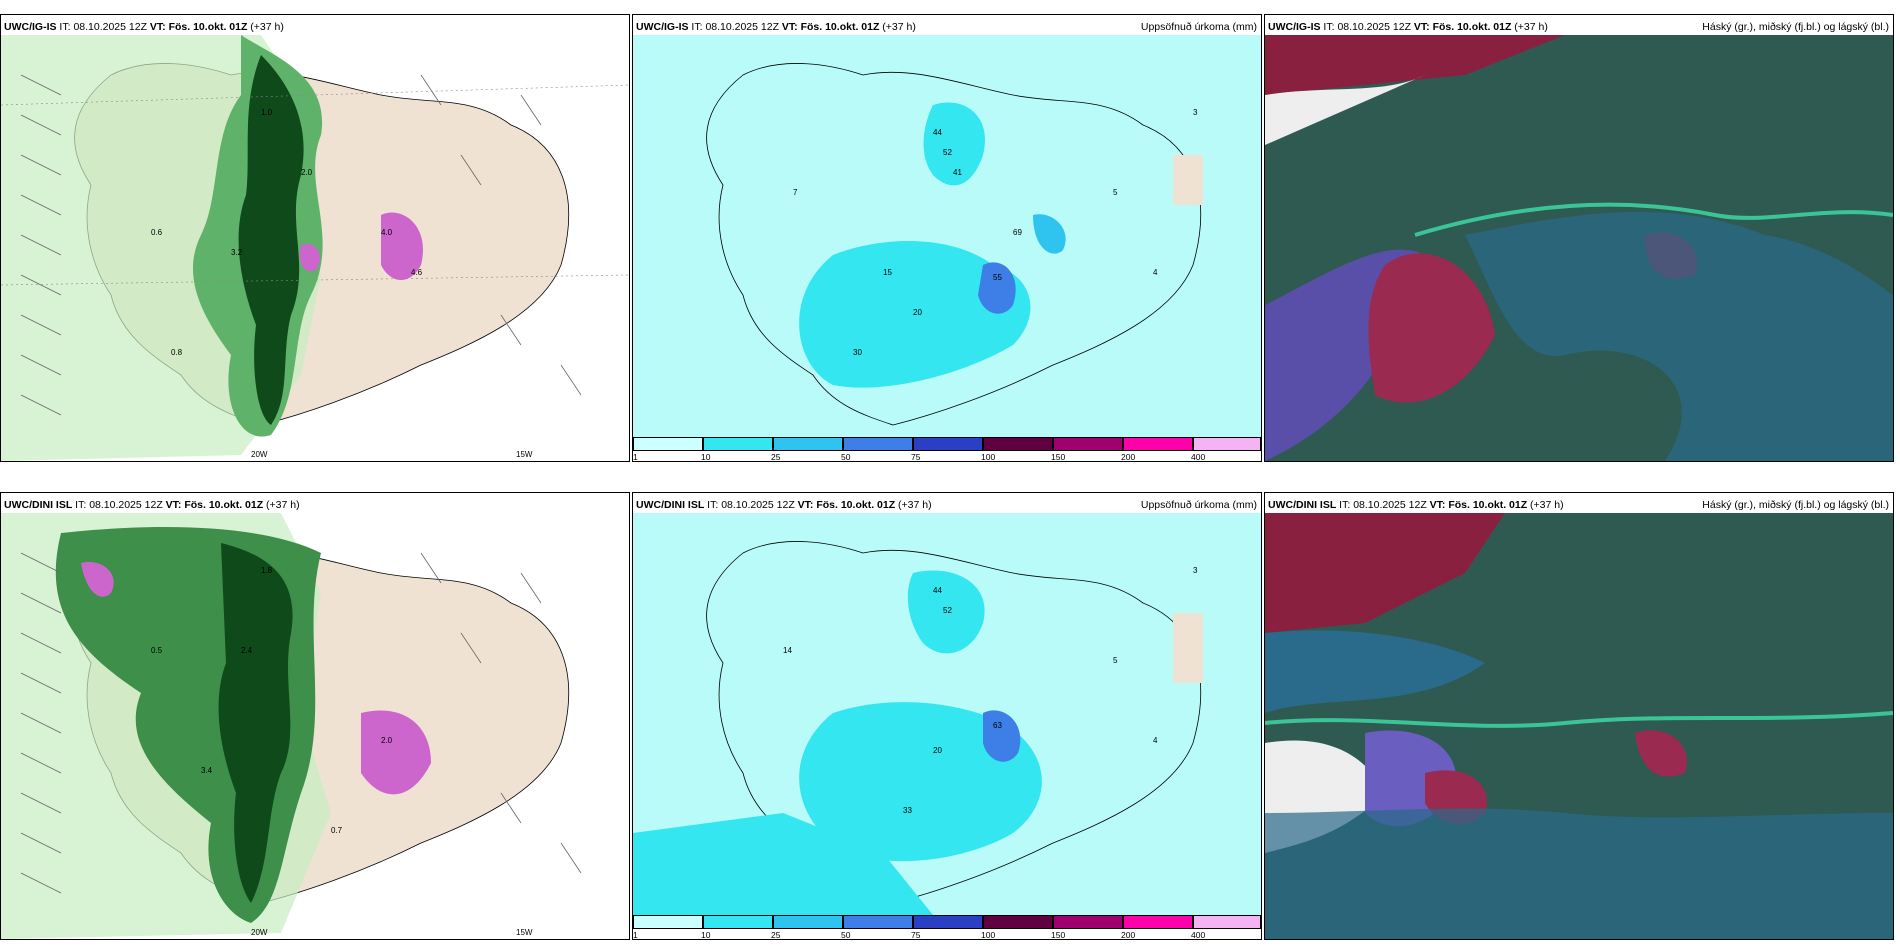 This screenshot has height=950, width=1900. What do you see at coordinates (417, 272) in the screenshot?
I see `cloud-value: 4.6` at bounding box center [417, 272].